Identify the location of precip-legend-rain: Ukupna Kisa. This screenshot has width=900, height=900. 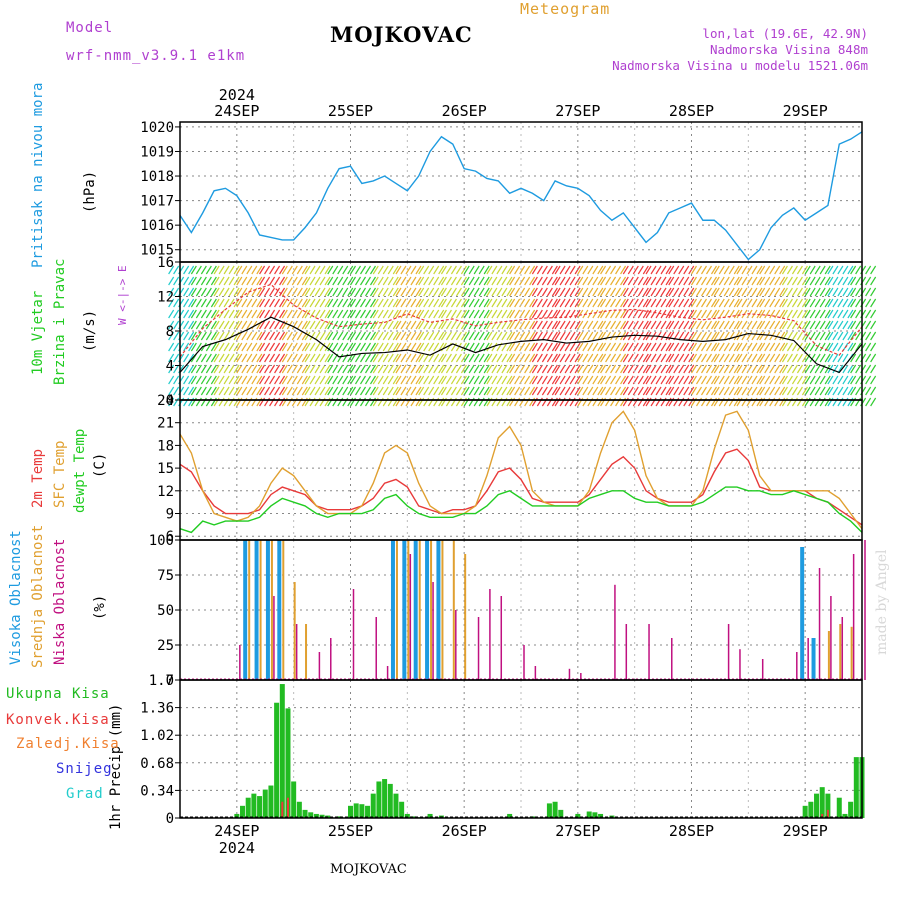
(58, 694).